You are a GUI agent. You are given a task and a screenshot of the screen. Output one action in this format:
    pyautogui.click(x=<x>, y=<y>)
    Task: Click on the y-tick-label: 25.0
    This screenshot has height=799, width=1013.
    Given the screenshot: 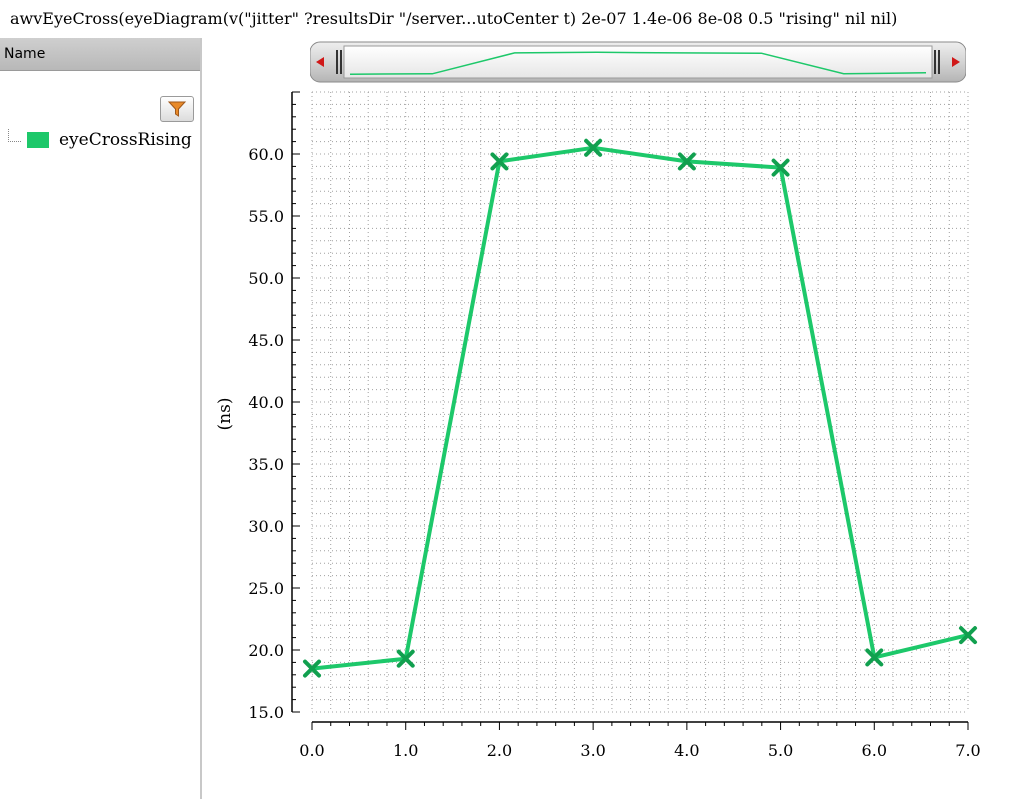 What is the action you would take?
    pyautogui.click(x=266, y=588)
    